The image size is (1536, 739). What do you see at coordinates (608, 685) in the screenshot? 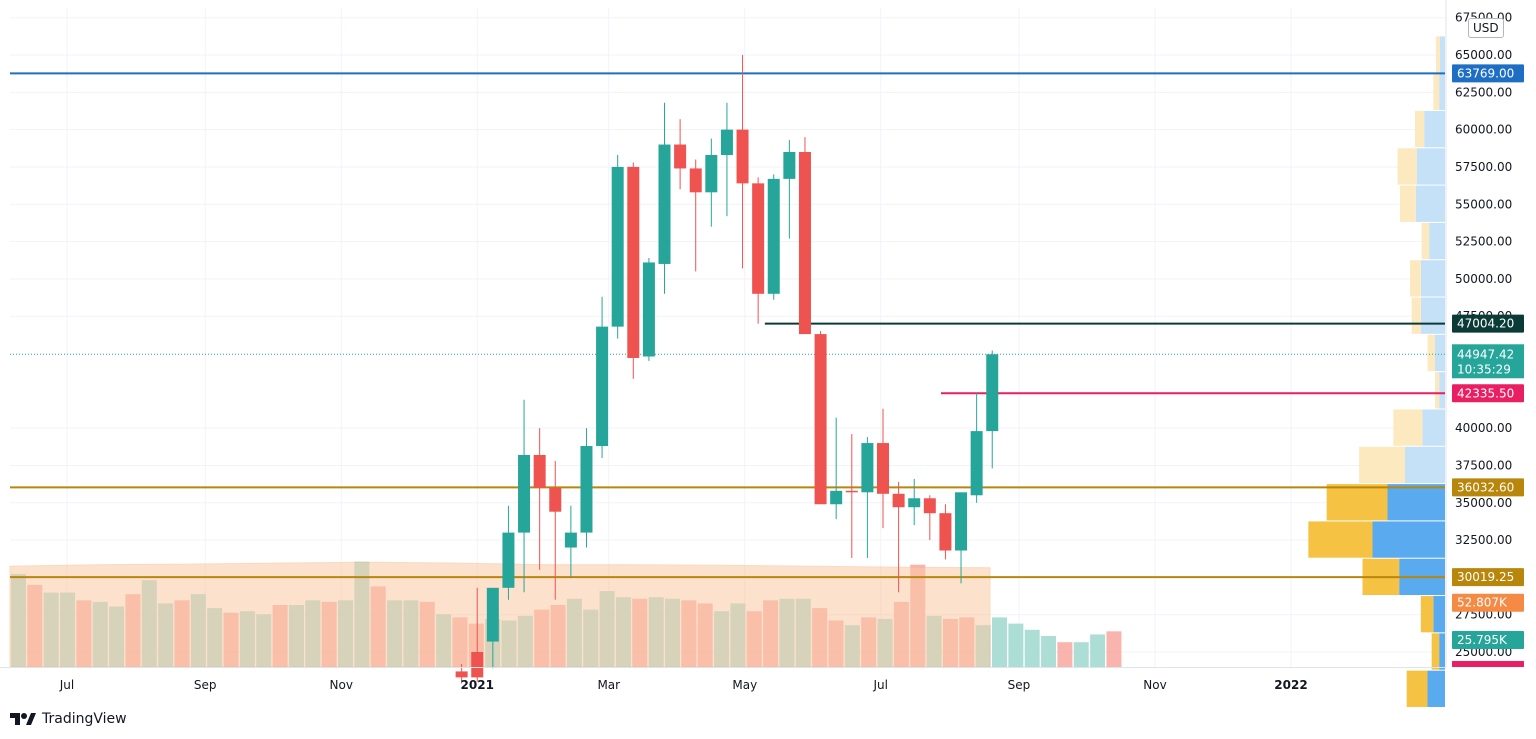
I see `x-tick-label: Mar` at bounding box center [608, 685].